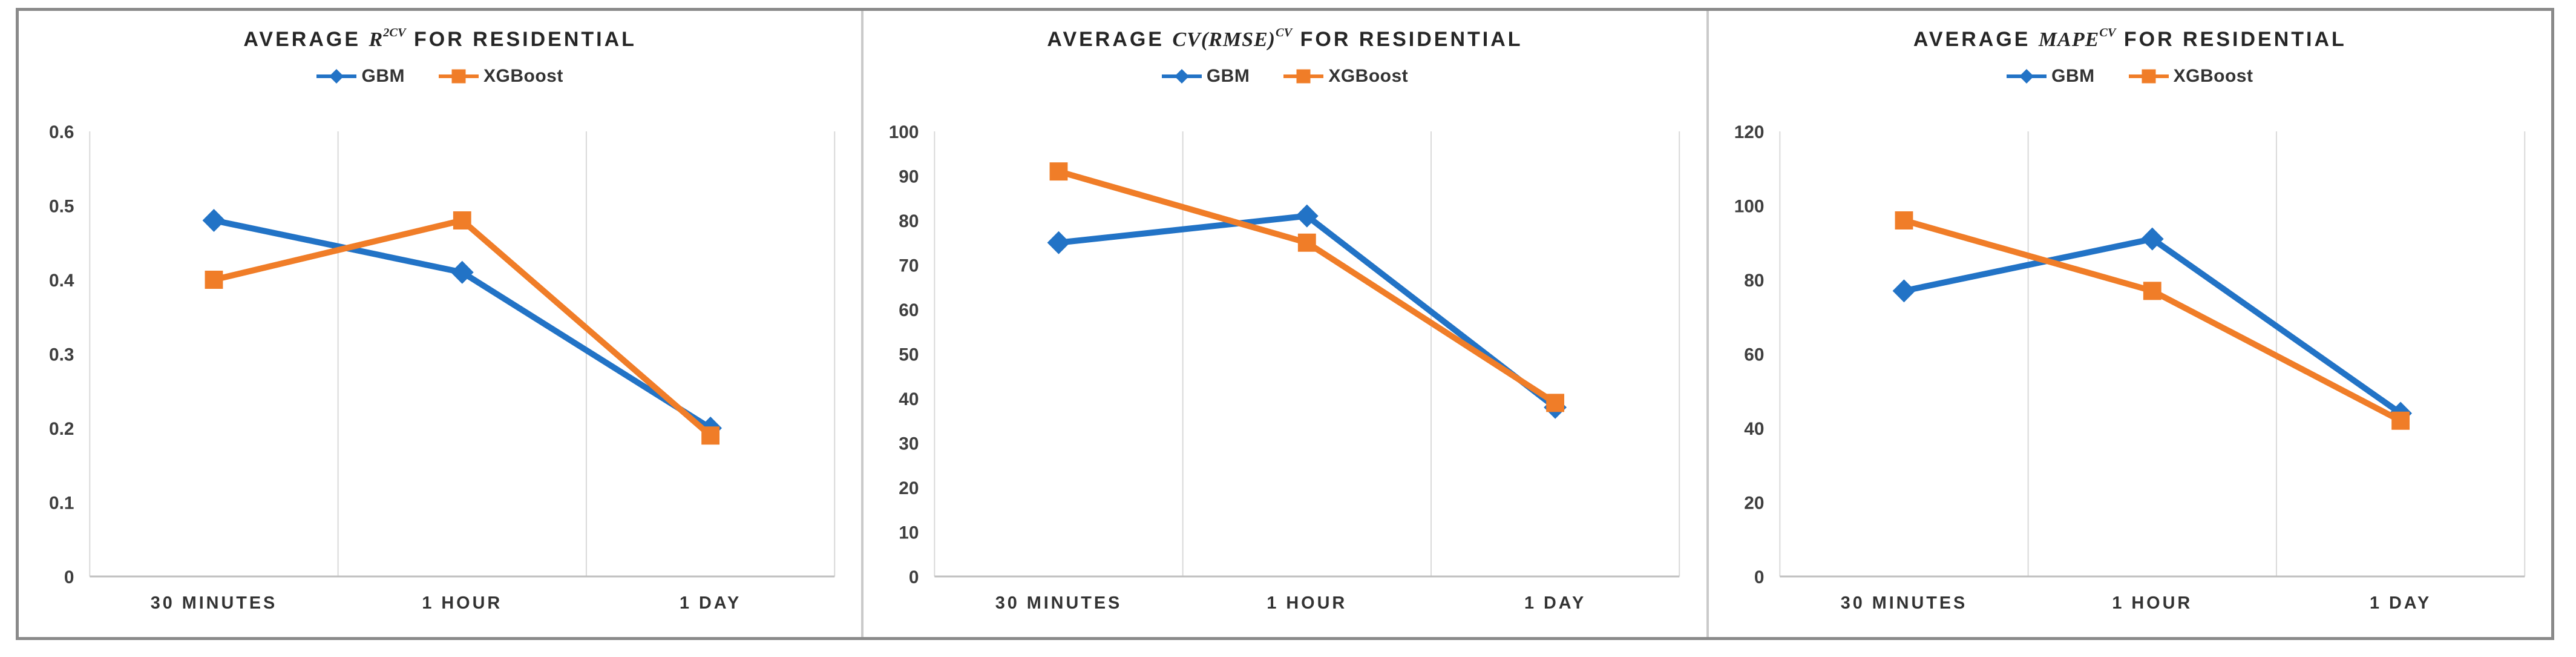  I want to click on chart-title-r2cv: AVERAGE R2CV FOR RESIDENTIAL, so click(440, 38).